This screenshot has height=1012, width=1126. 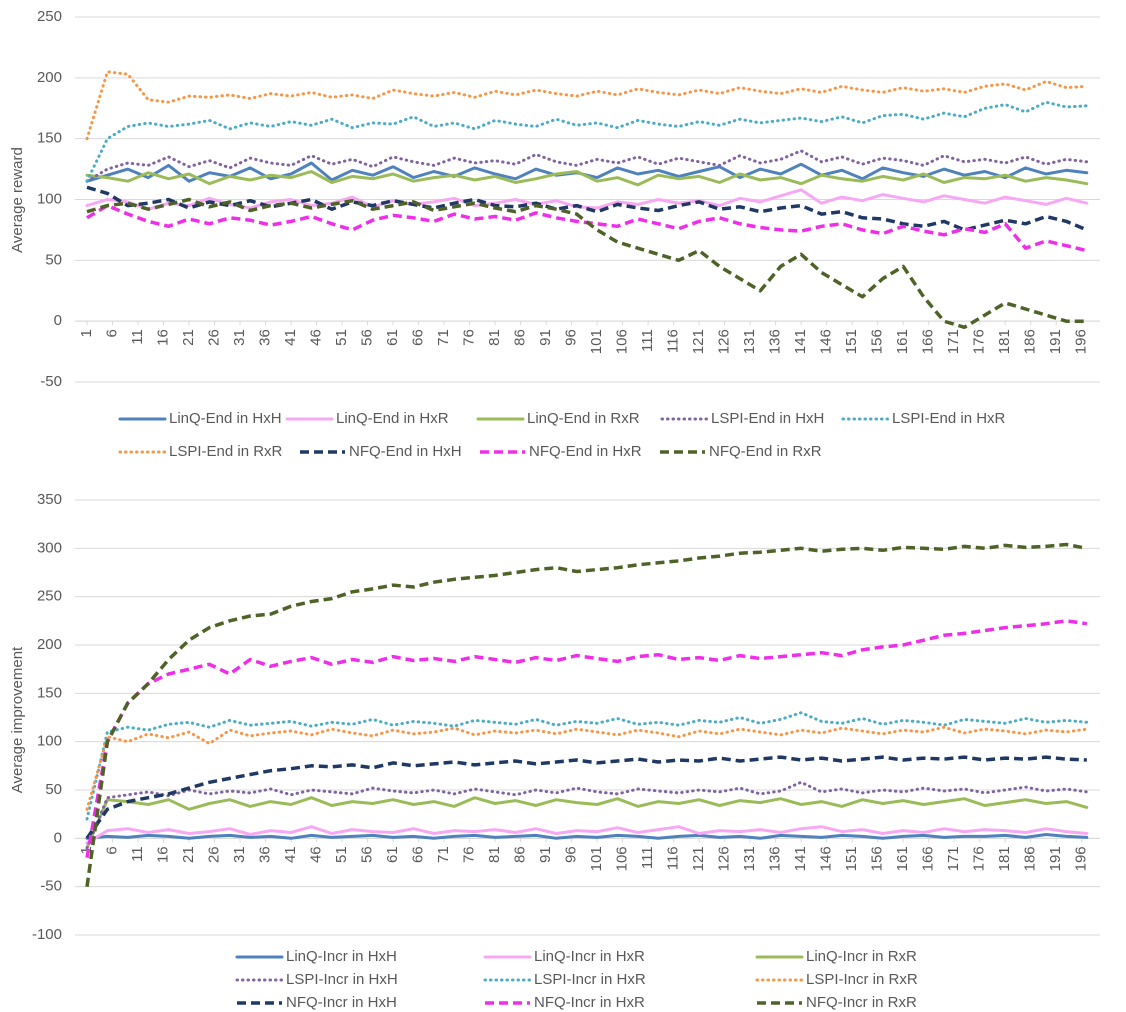 I want to click on x-tick-label: 76, so click(x=469, y=854).